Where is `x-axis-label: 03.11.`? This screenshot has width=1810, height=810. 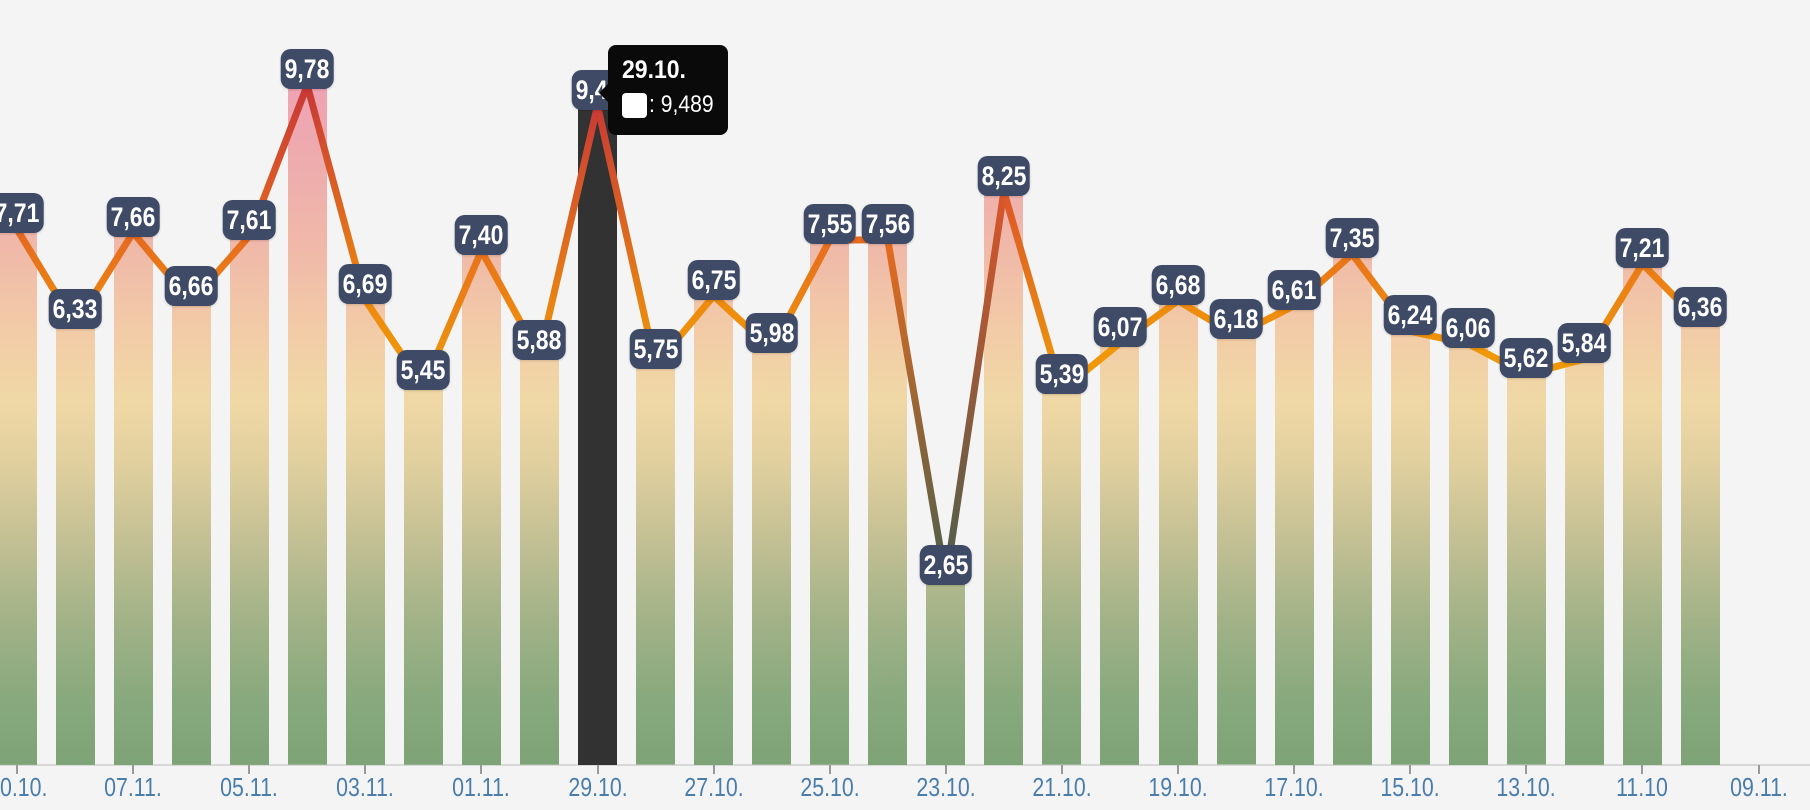
x-axis-label: 03.11. is located at coordinates (365, 787).